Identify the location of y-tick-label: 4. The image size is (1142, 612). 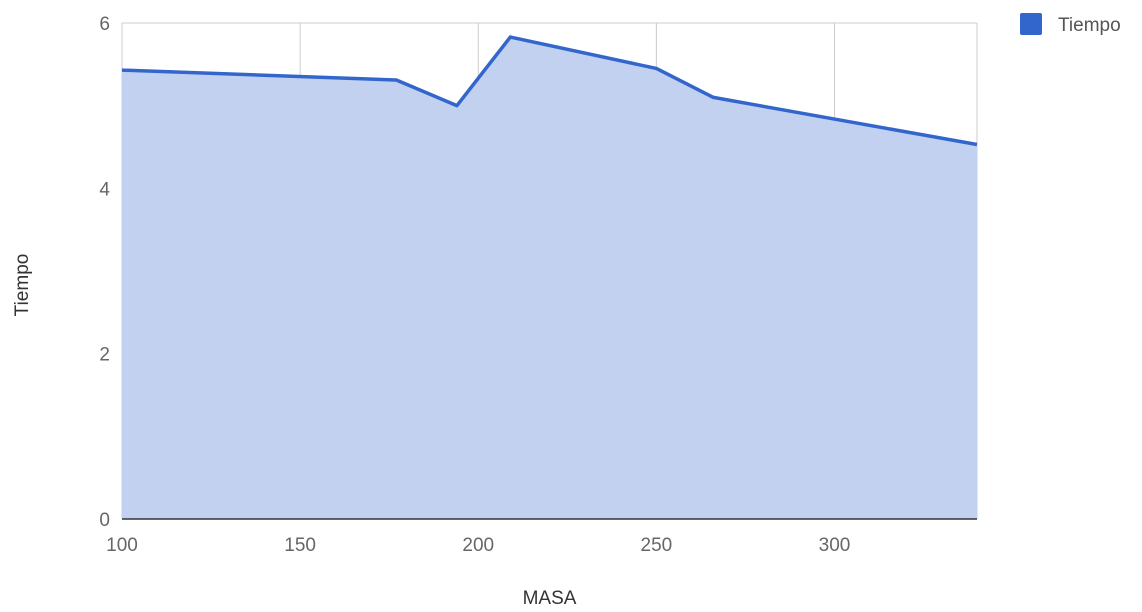
(104, 189).